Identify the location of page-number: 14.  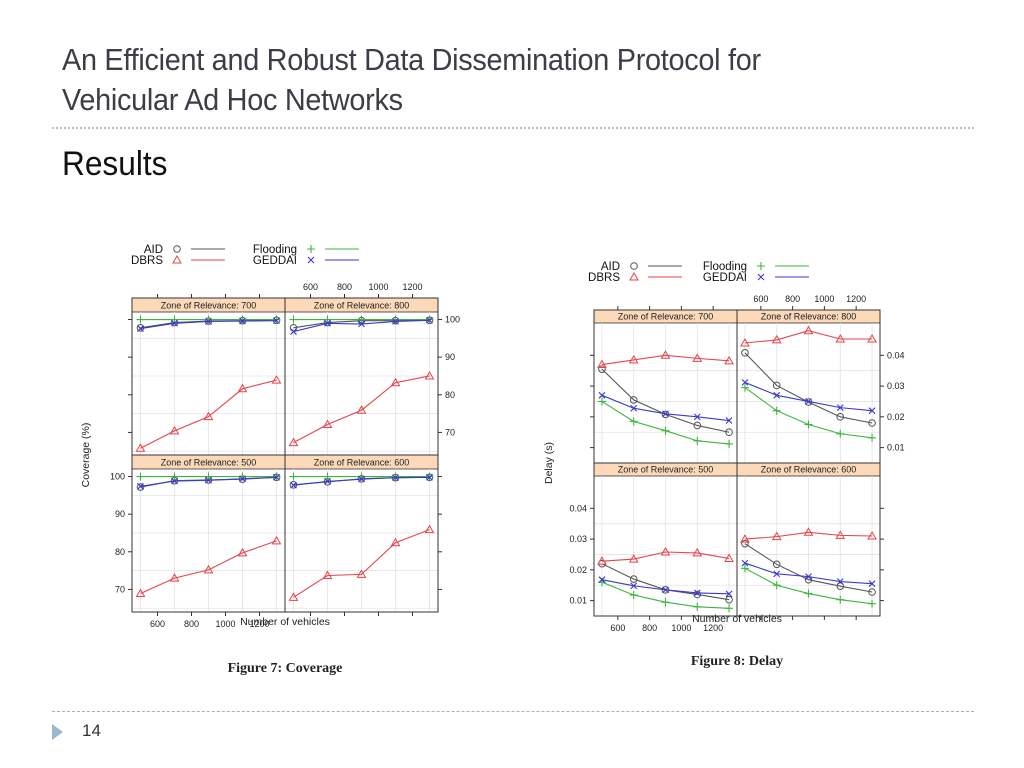
(91, 730).